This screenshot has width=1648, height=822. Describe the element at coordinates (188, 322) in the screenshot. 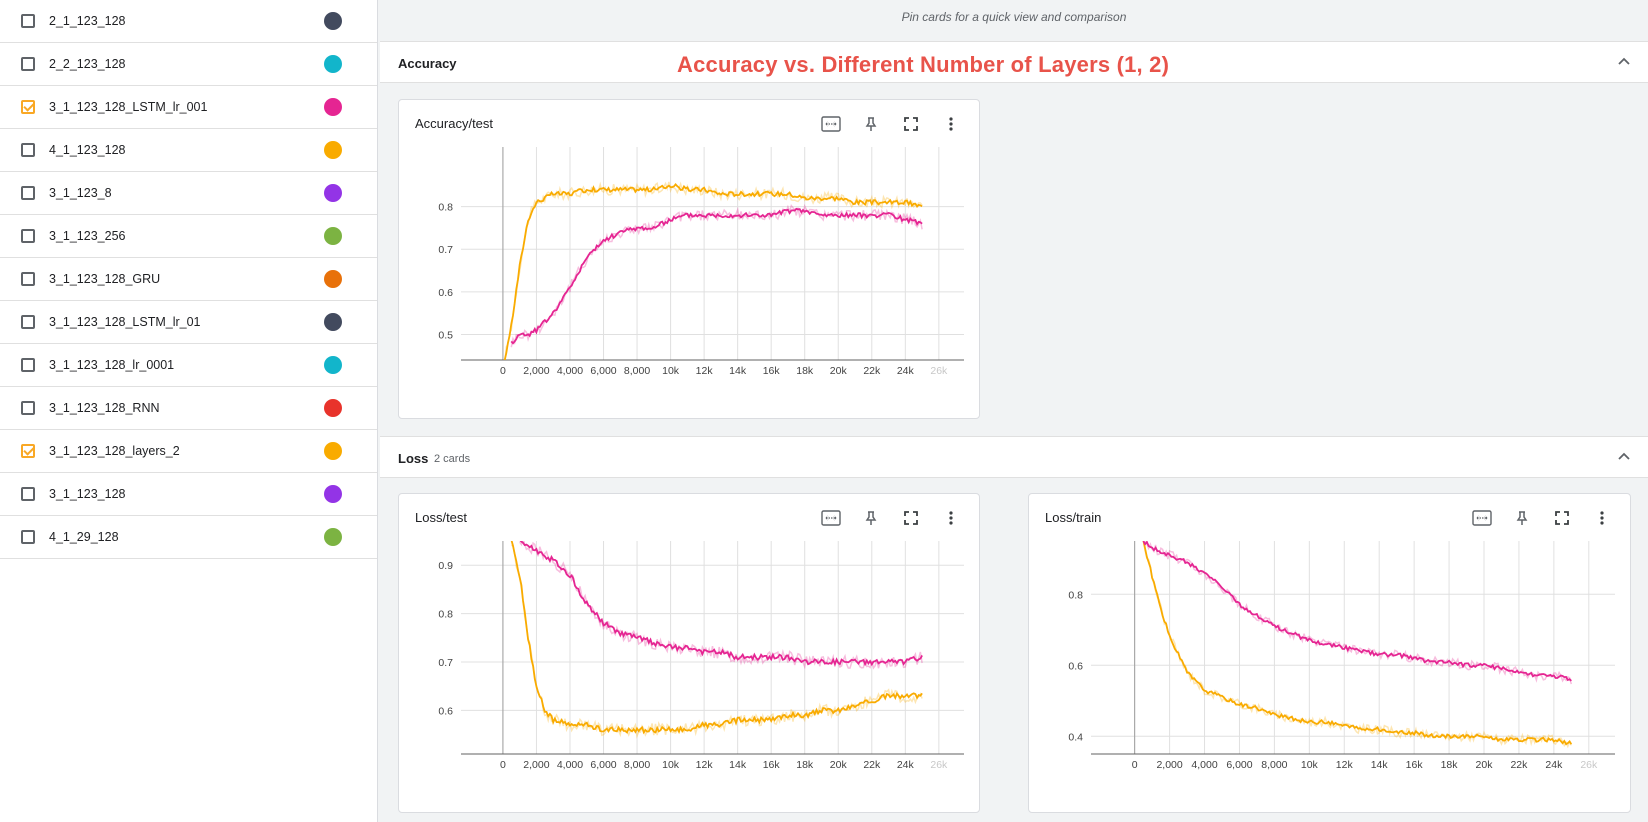

I see `run-row: 3_1_123_128_LSTM_lr_01` at that location.